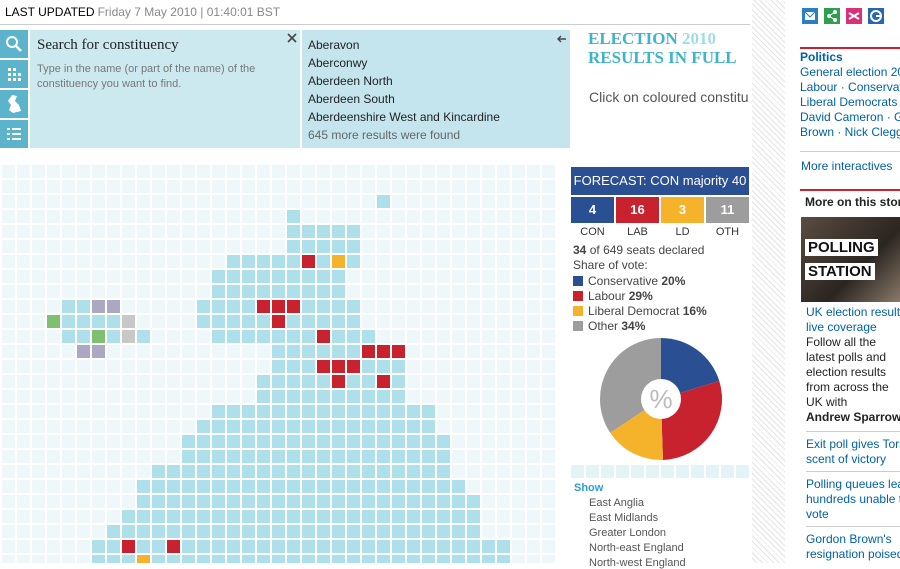 The height and width of the screenshot is (569, 900). I want to click on result-item: Aberdeenshire West and Kincardine, so click(404, 117).